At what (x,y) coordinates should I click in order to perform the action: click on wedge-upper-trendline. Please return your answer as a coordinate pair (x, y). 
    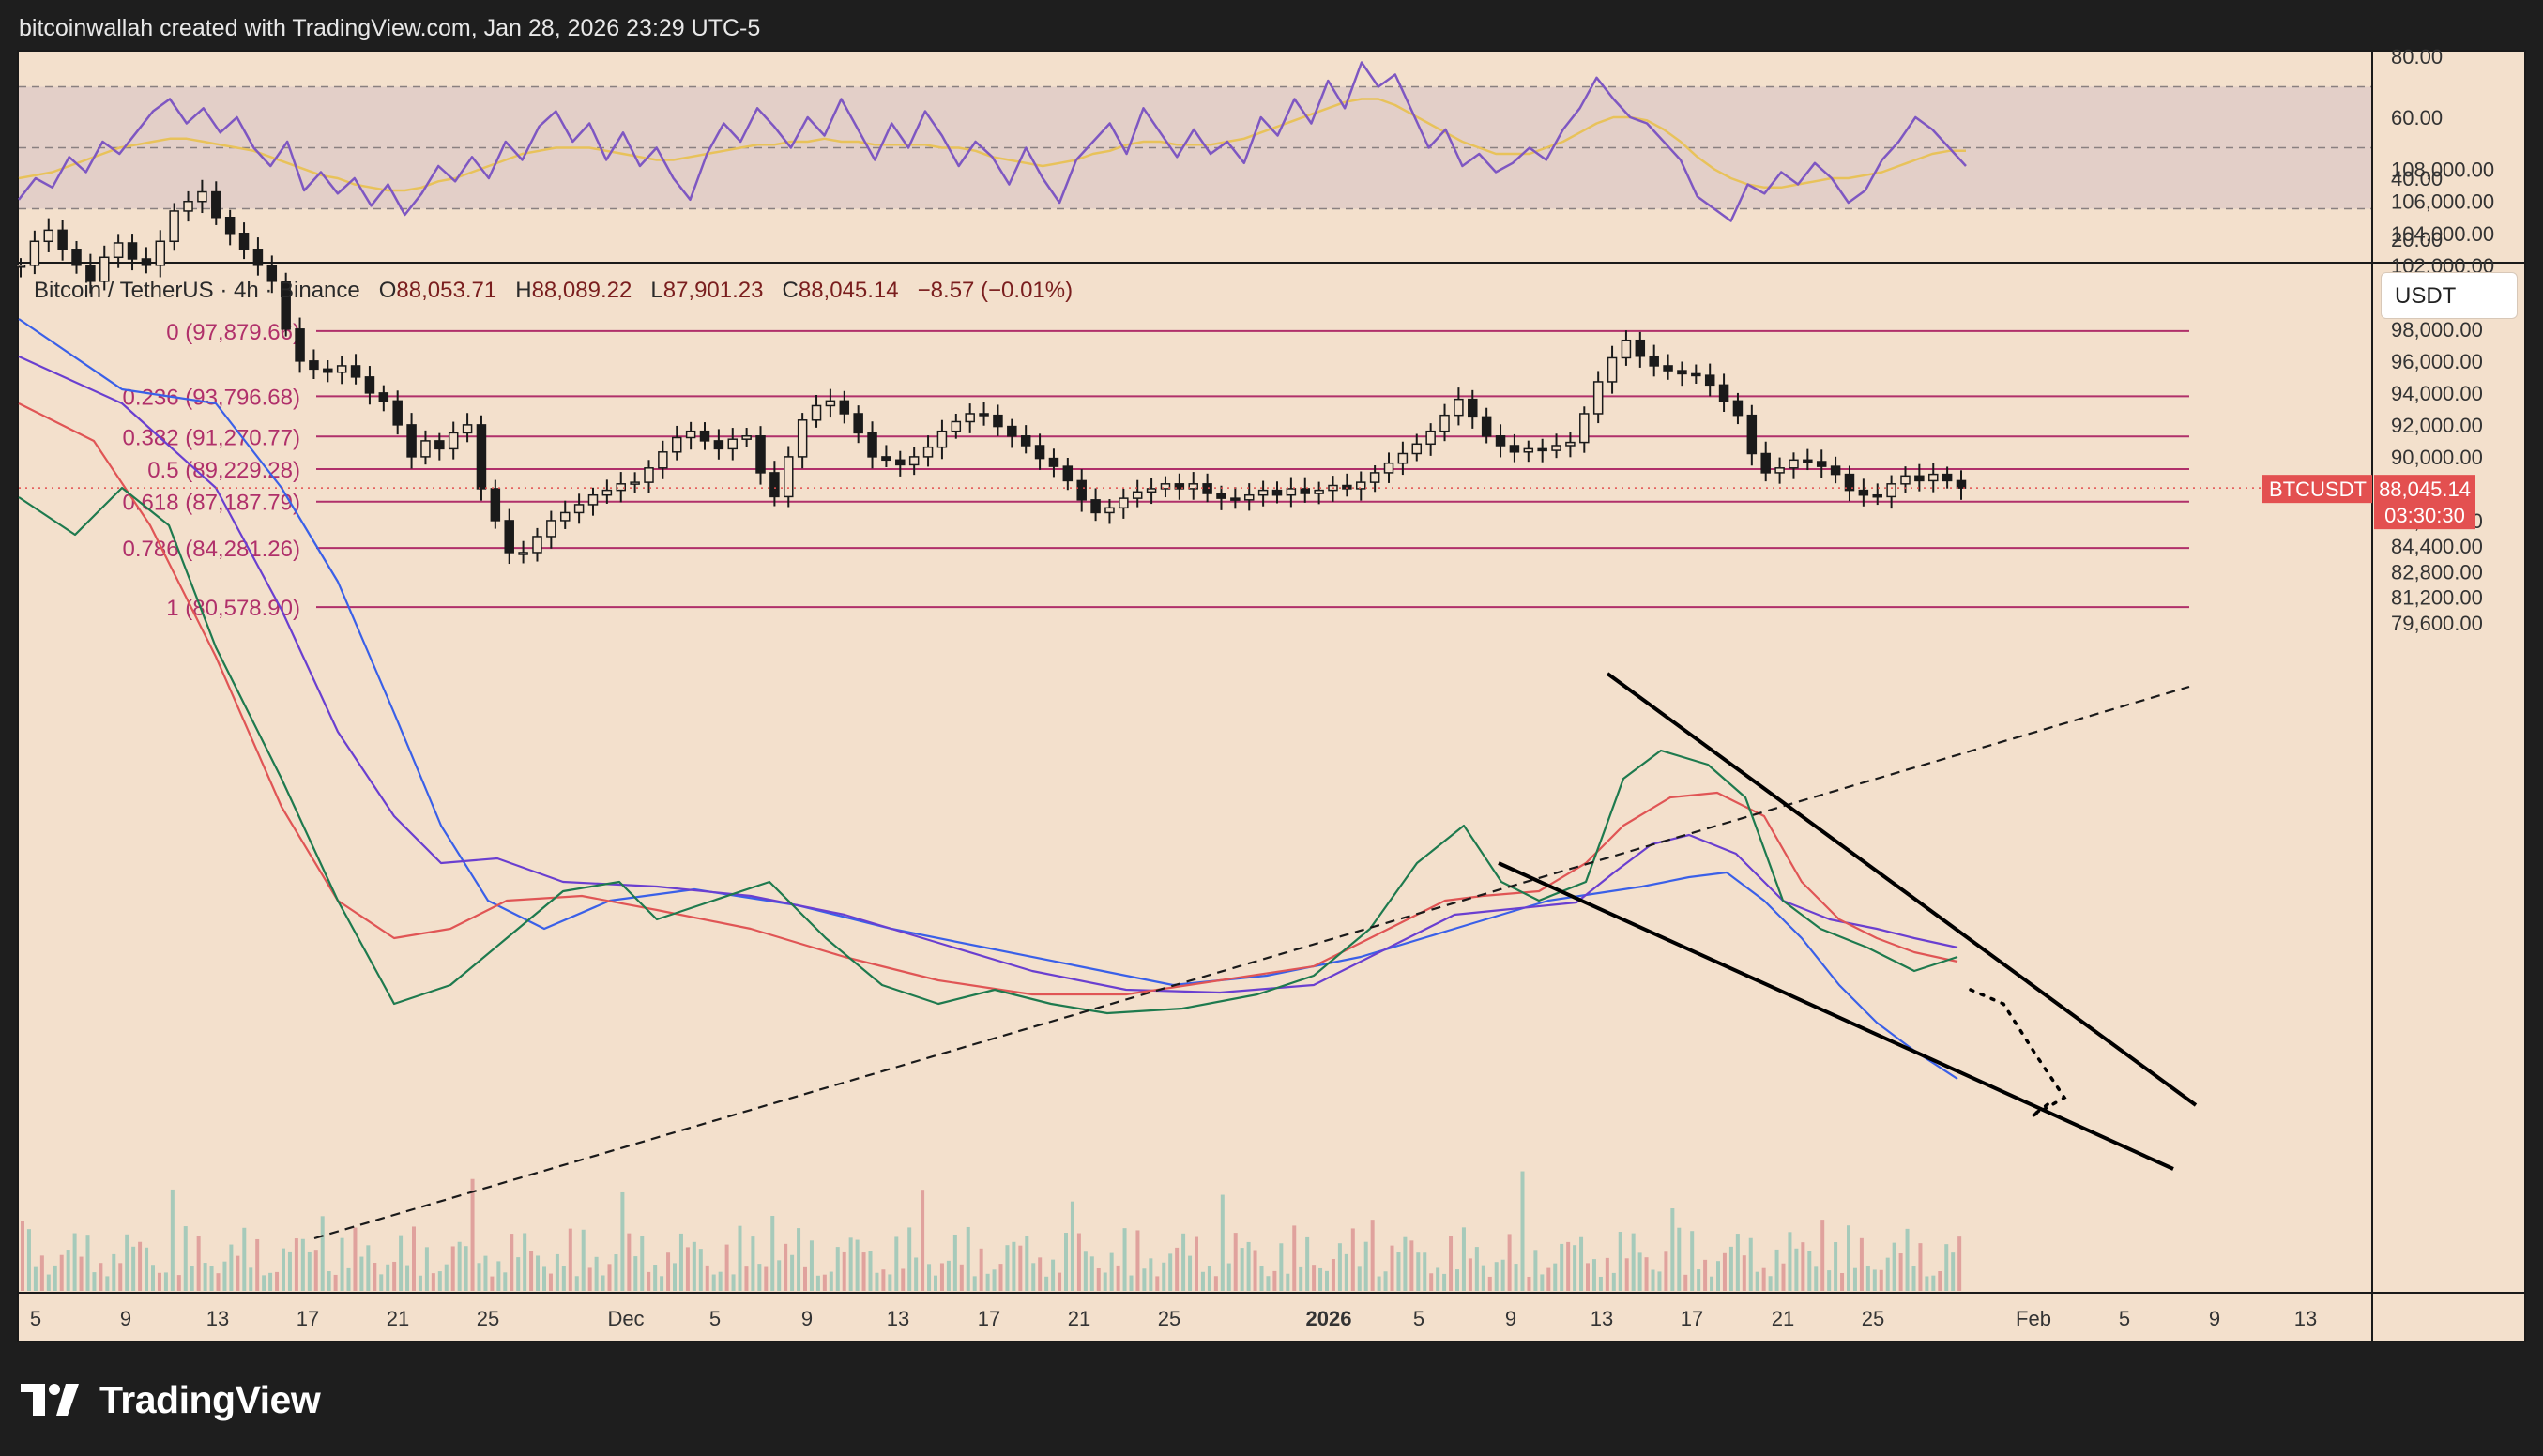
    Looking at the image, I should click on (1902, 889).